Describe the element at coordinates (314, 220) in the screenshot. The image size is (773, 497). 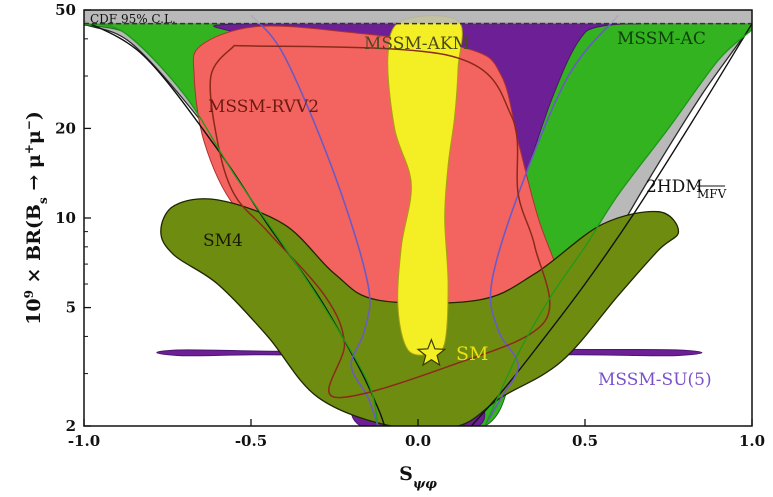
I see `contour-mssm-su5-left` at that location.